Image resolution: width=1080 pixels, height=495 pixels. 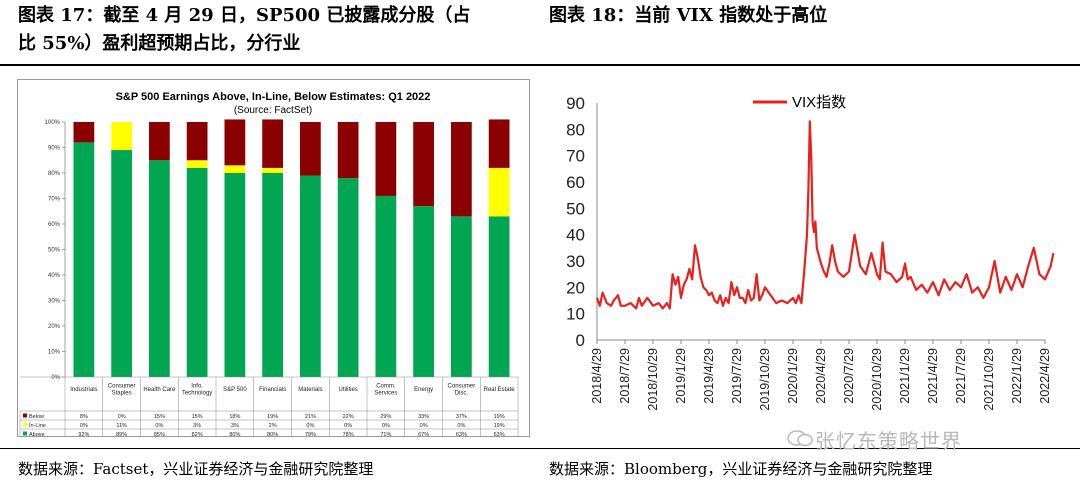 What do you see at coordinates (83, 434) in the screenshot?
I see `table-value: 92%` at bounding box center [83, 434].